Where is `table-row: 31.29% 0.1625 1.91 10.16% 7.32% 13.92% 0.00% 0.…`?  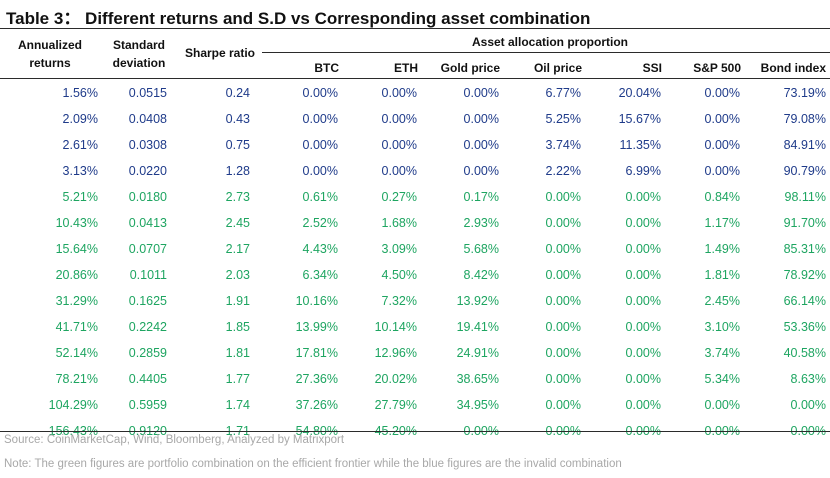 table-row: 31.29% 0.1625 1.91 10.16% 7.32% 13.92% 0.00% 0.… is located at coordinates (415, 301).